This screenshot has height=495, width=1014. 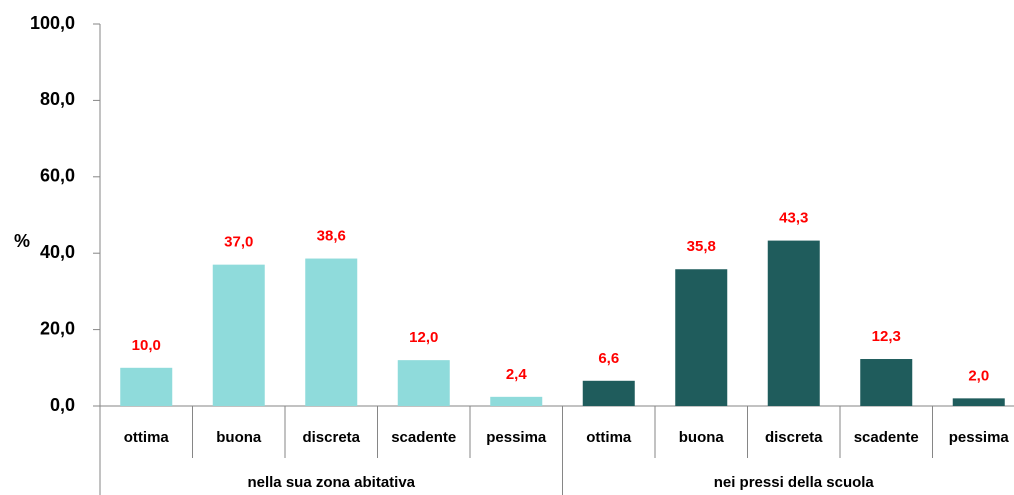 I want to click on value-label: 35,8, so click(x=701, y=246).